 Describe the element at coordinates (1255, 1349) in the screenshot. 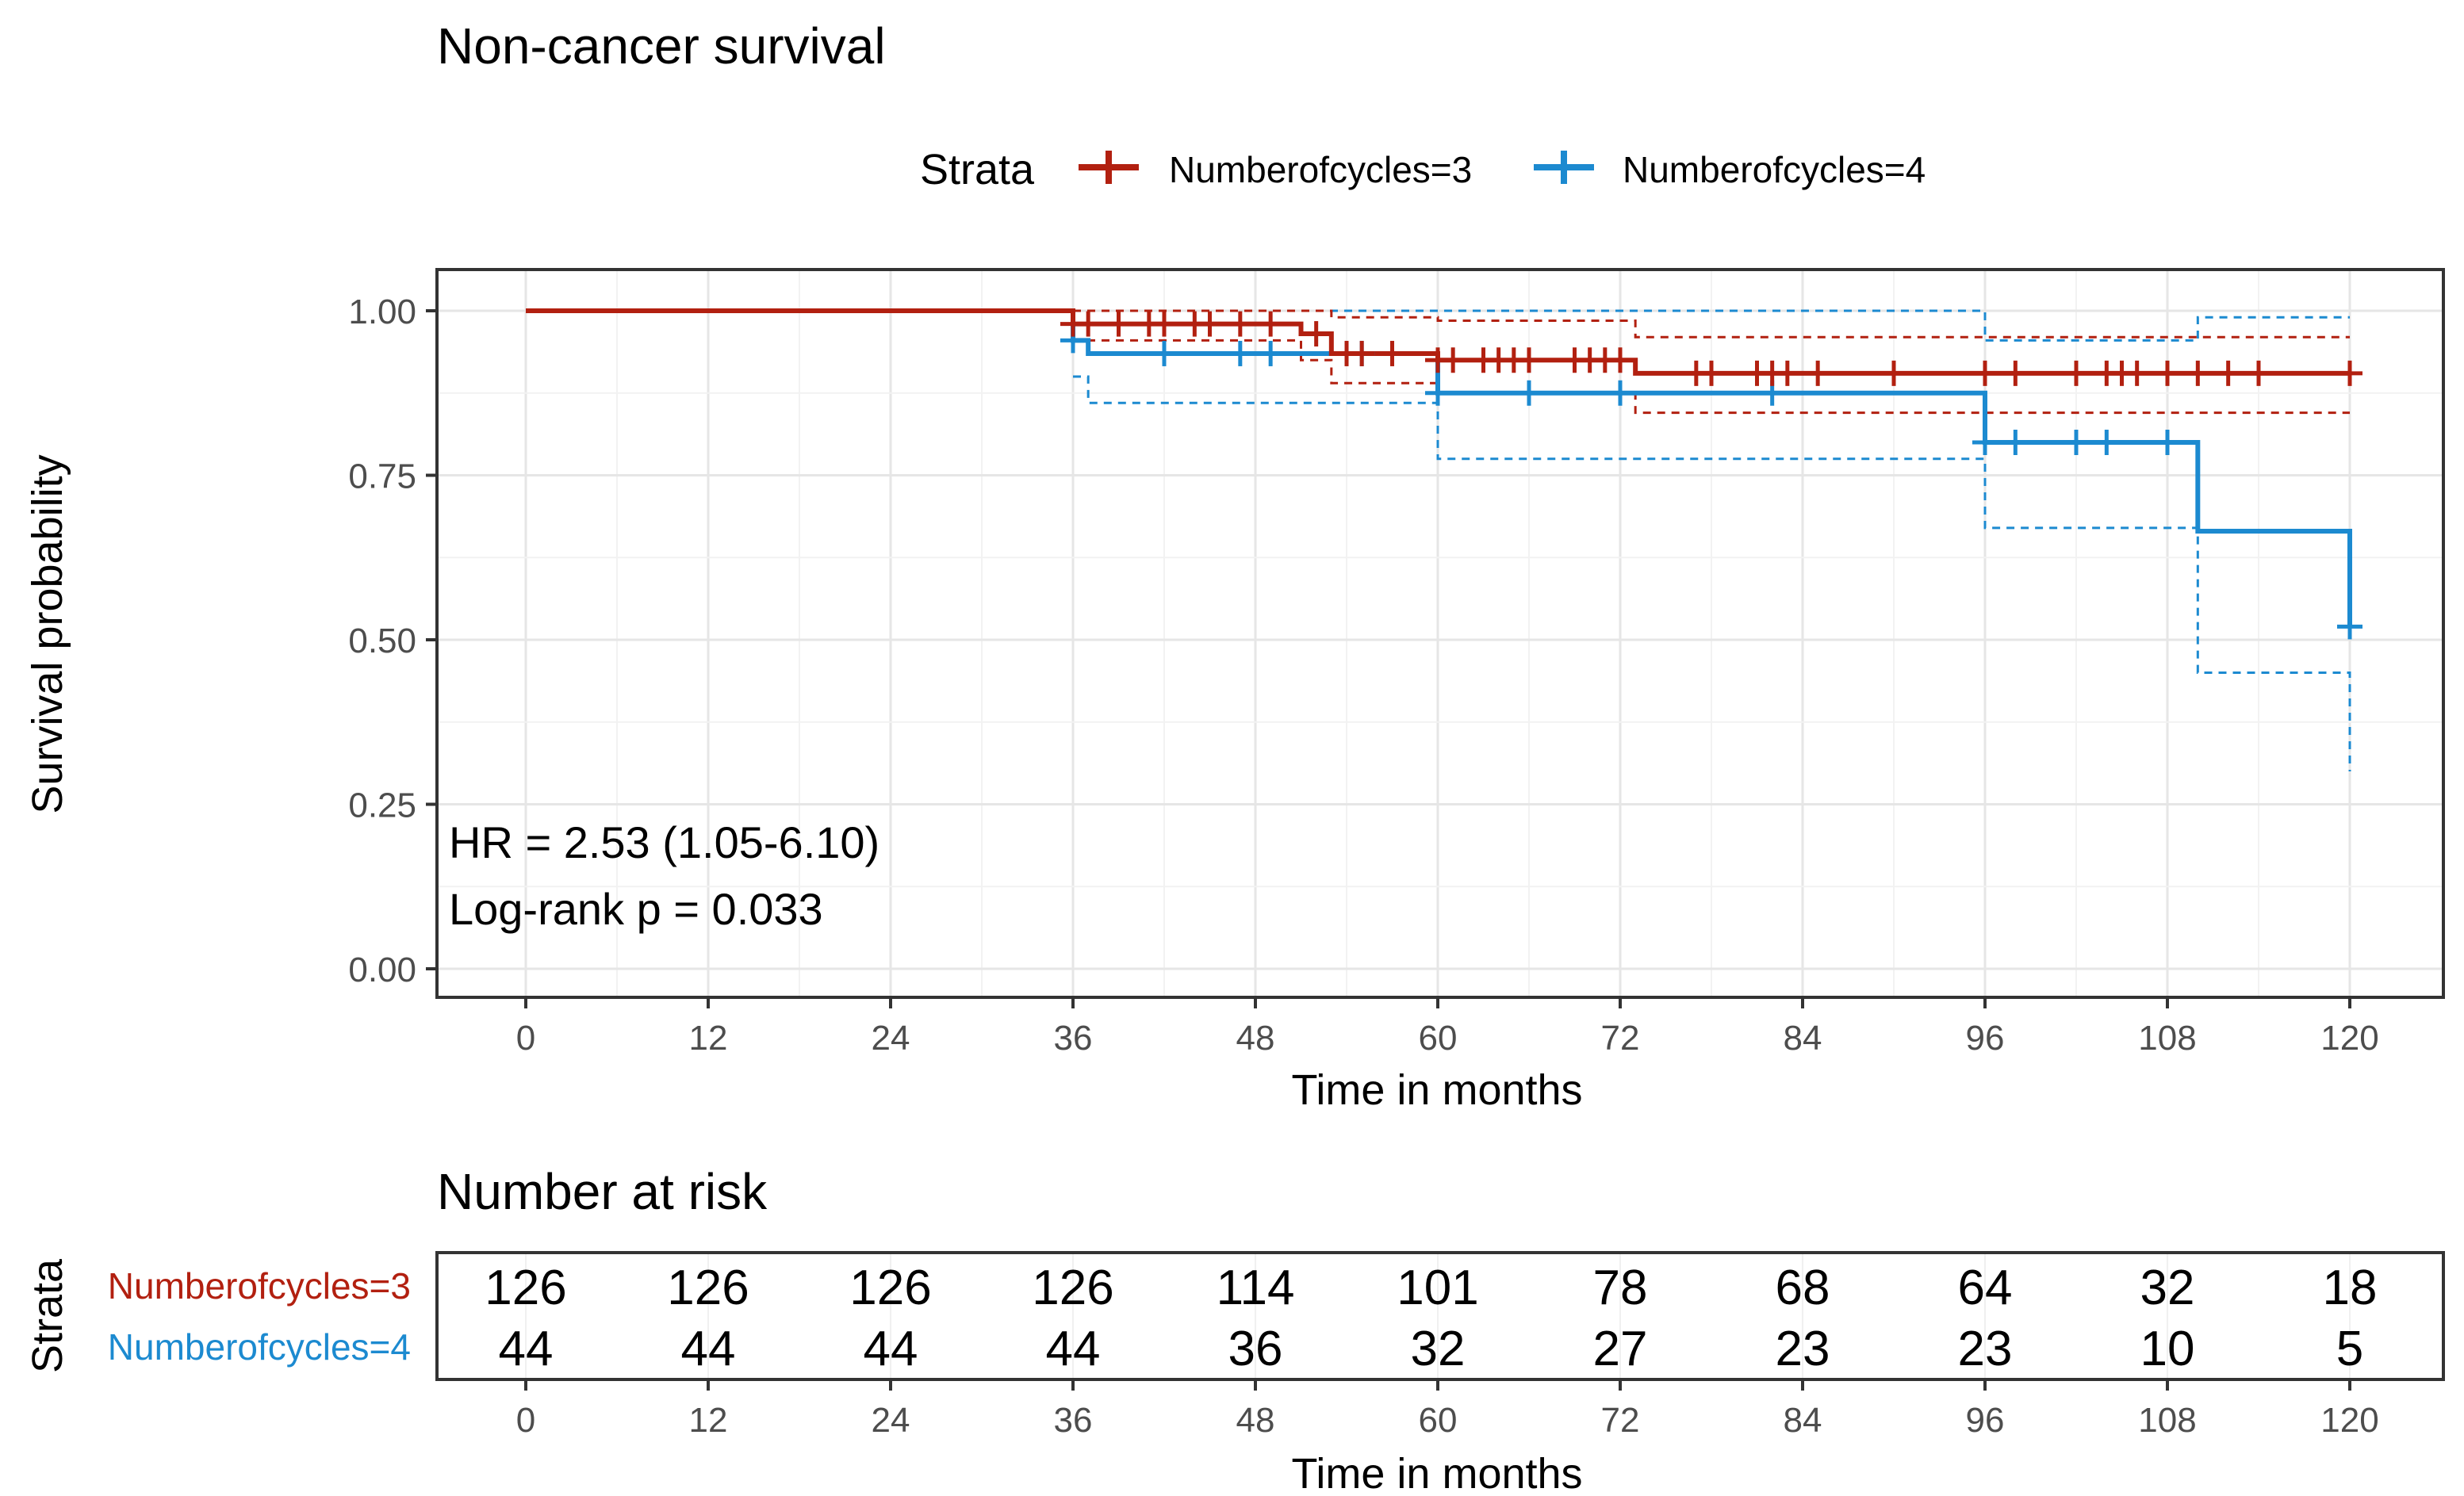

I see `risk-cell-cycles4: 36` at that location.